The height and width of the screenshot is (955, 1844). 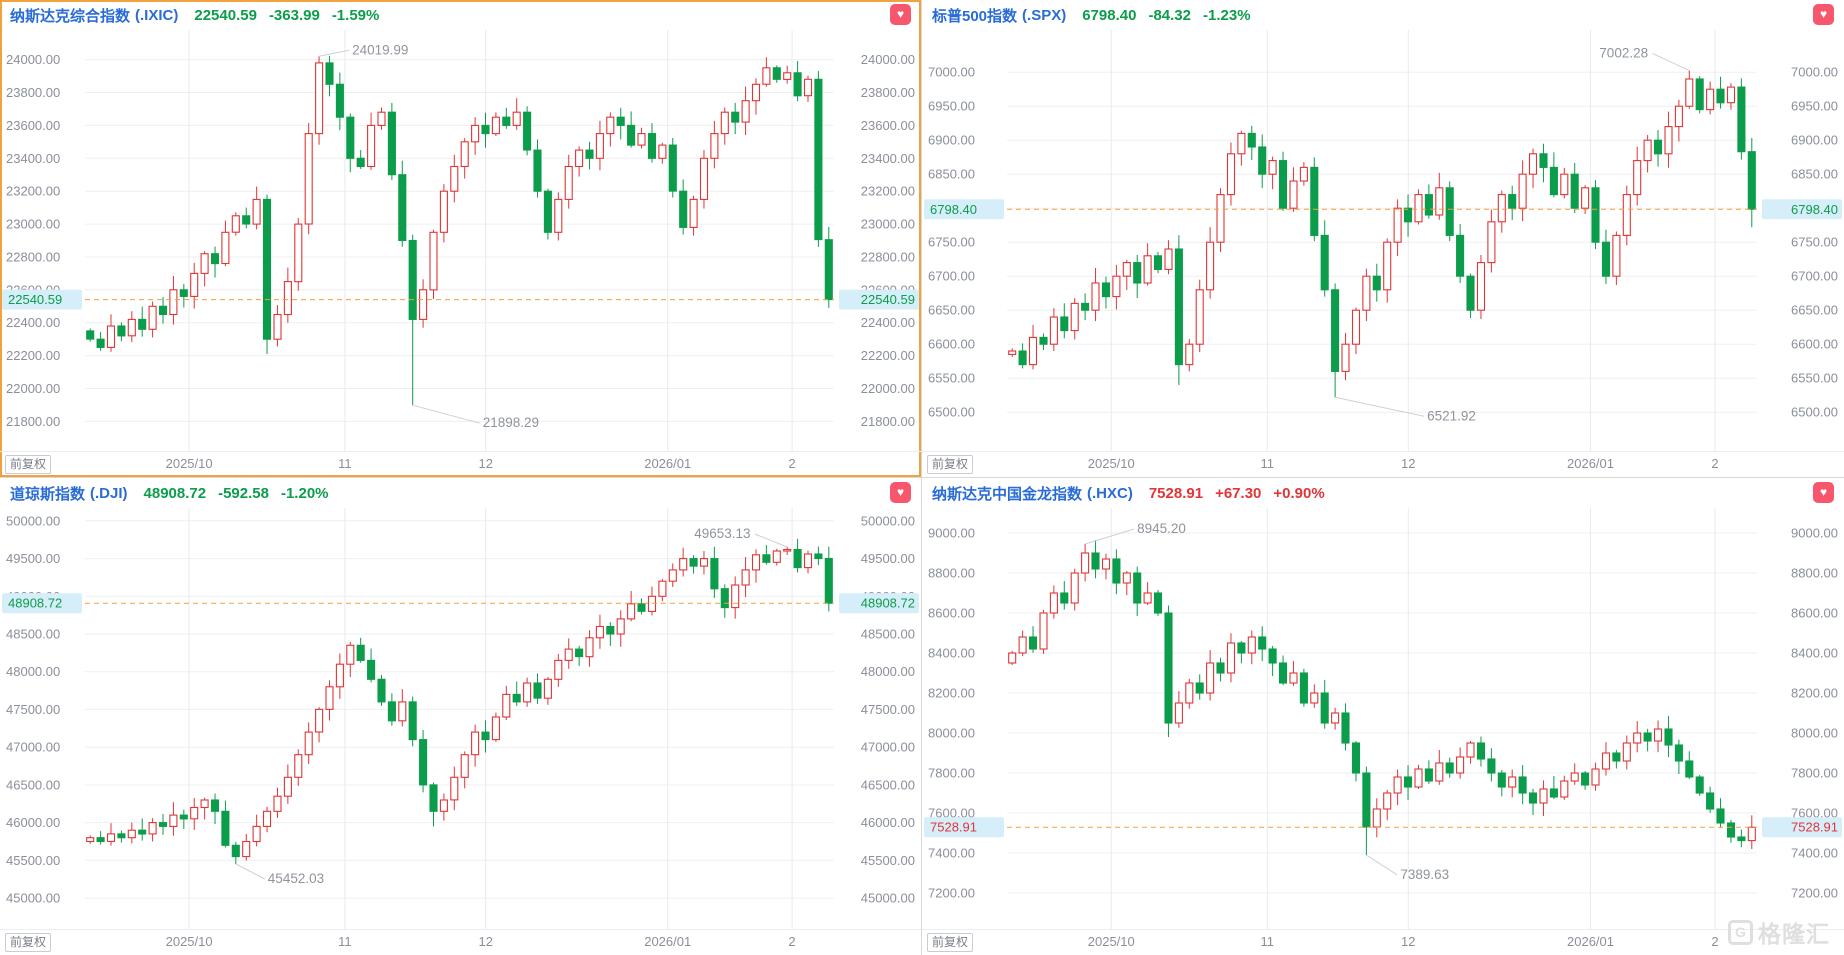 I want to click on svg-text: 23800.00, so click(x=33, y=92).